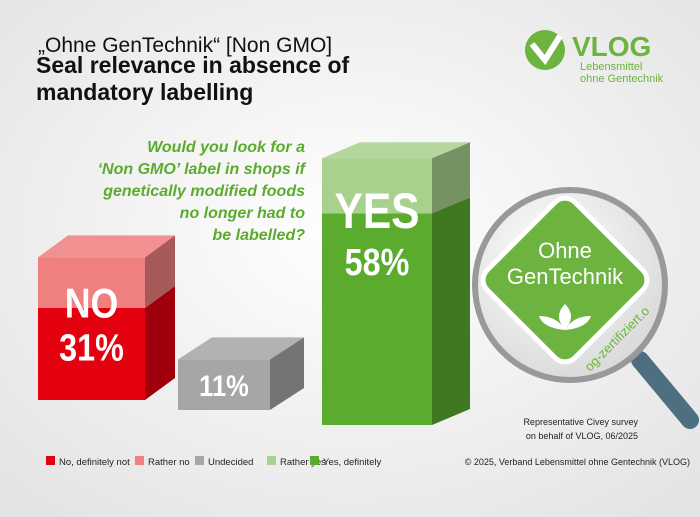 The height and width of the screenshot is (517, 700). I want to click on magnifier-handle, so click(665, 390).